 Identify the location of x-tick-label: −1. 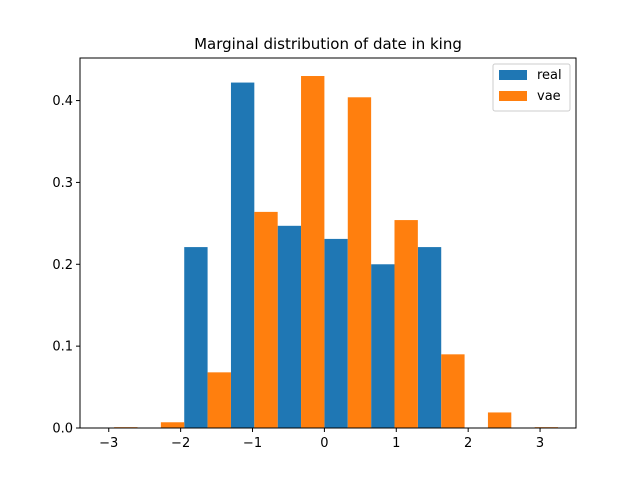
(252, 443).